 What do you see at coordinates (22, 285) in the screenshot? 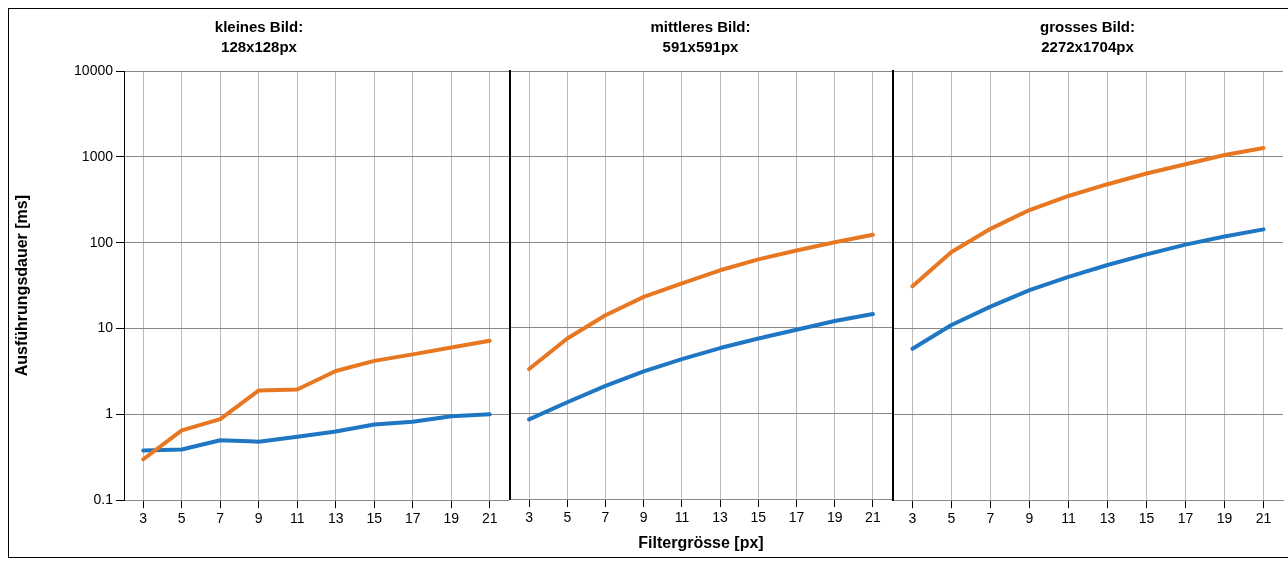
I see `y-axis-title: Ausführungsdauer [ms]` at bounding box center [22, 285].